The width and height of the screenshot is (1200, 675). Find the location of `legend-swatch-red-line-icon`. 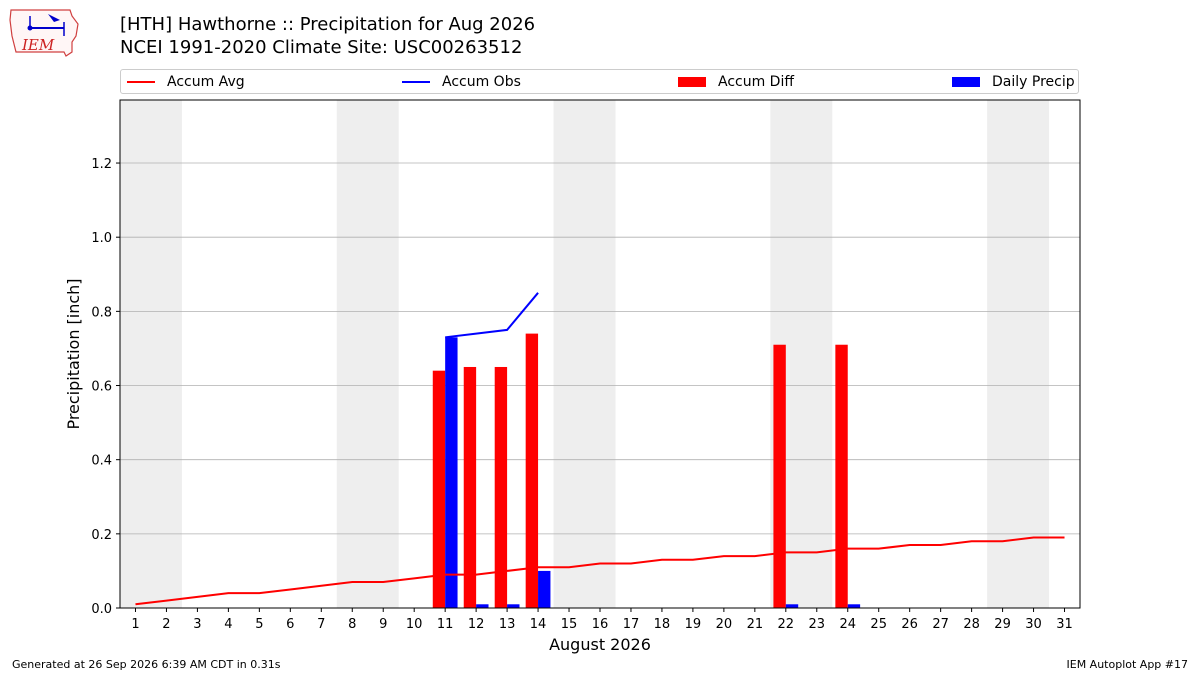

legend-swatch-red-line-icon is located at coordinates (141, 82).